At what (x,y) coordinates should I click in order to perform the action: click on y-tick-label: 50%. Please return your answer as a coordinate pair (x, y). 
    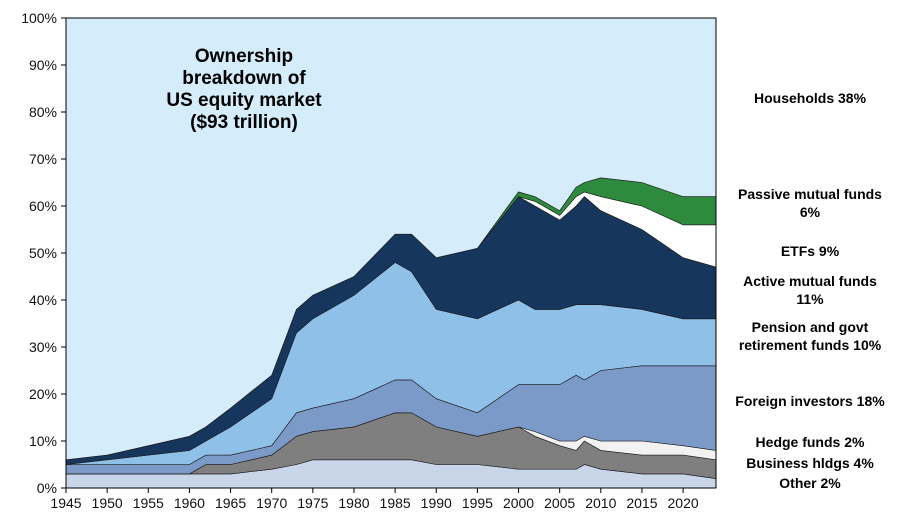
    Looking at the image, I should click on (43, 253).